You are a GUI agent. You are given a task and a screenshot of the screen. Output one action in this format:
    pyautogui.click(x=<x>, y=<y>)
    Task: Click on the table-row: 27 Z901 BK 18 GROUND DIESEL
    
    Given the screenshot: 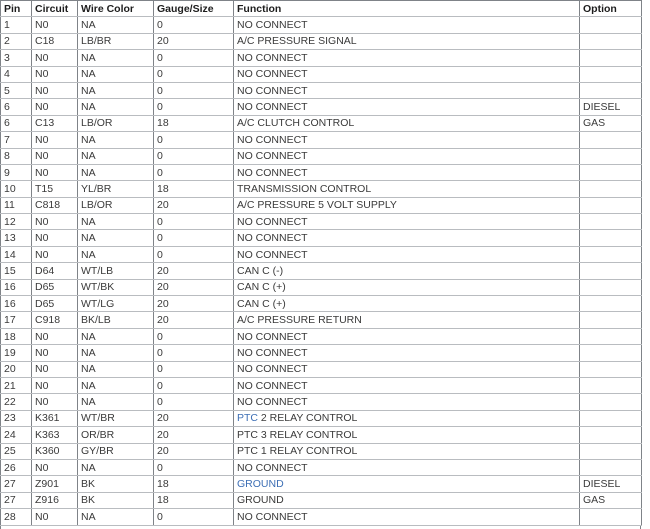 What is the action you would take?
    pyautogui.click(x=321, y=484)
    